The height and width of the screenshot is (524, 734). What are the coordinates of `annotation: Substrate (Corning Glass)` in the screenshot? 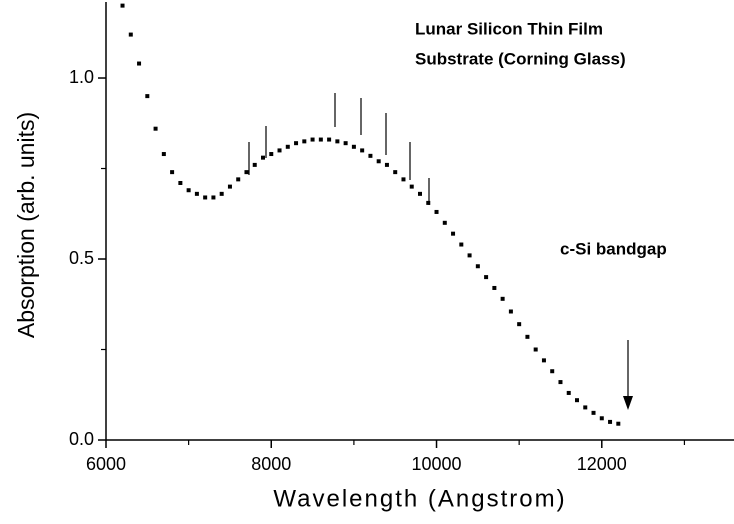 It's located at (520, 58).